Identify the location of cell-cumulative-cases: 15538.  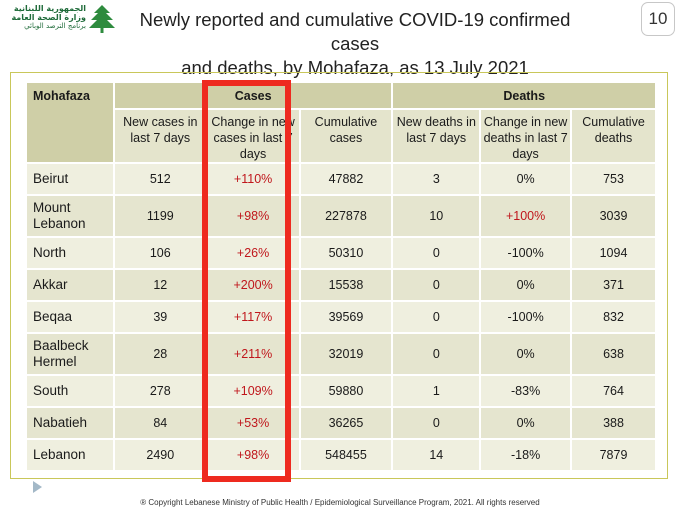
(346, 285).